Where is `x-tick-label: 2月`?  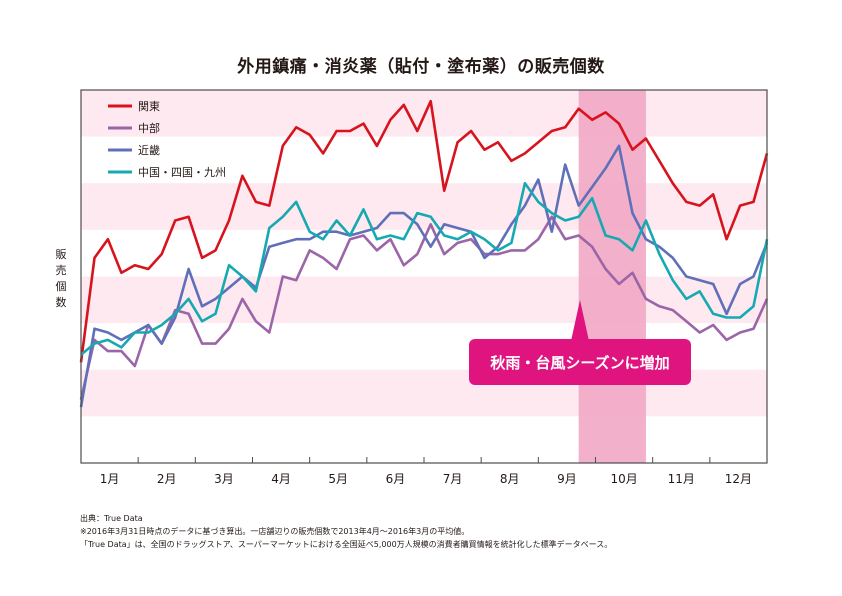 x-tick-label: 2月 is located at coordinates (167, 479).